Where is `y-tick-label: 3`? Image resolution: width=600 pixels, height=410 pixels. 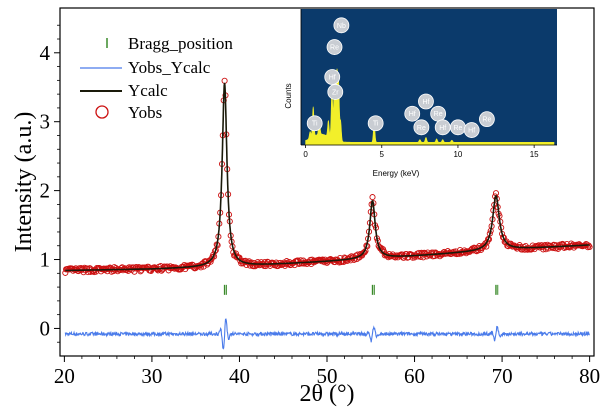
y-tick-label: 3 is located at coordinates (45, 122).